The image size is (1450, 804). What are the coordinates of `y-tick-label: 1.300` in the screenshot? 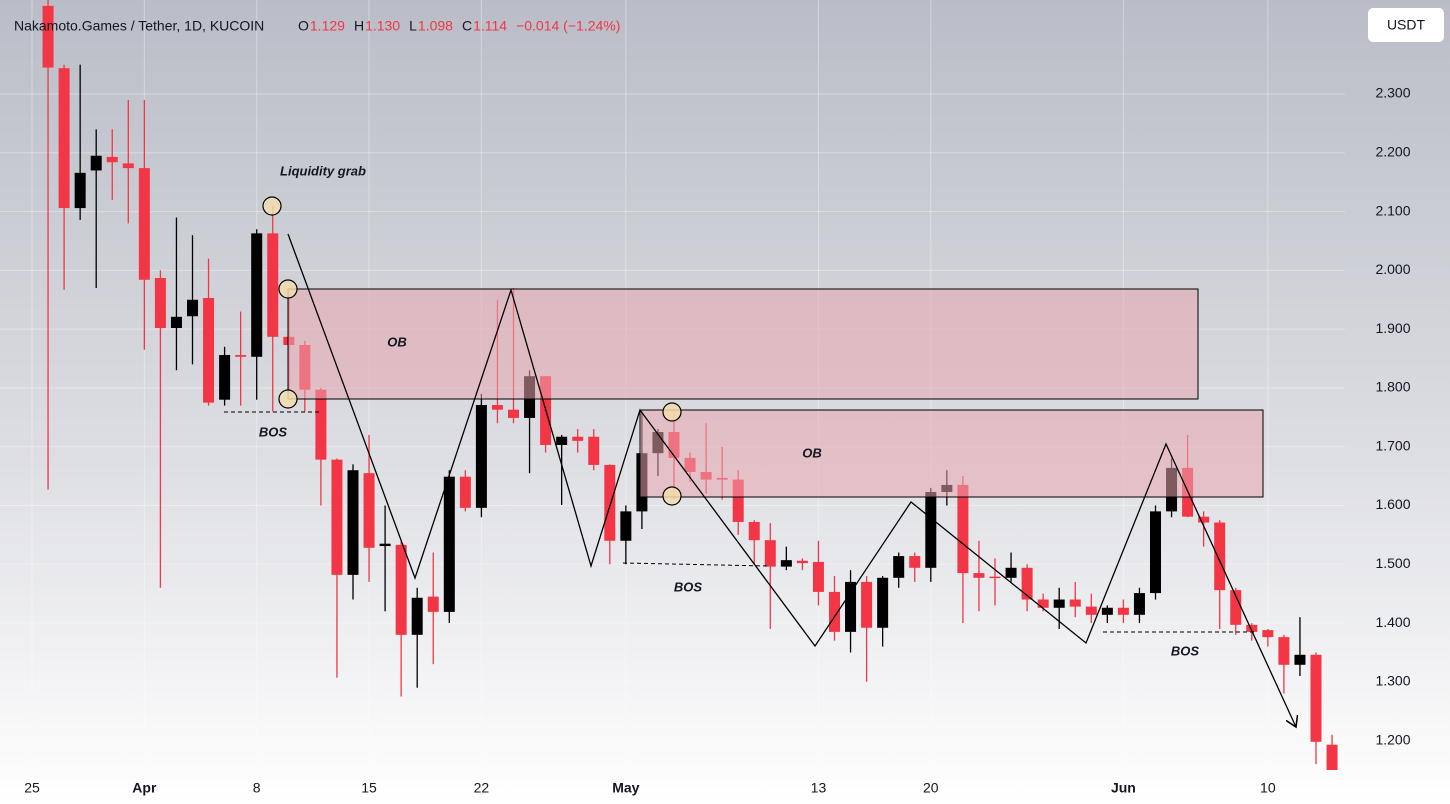 It's located at (1392, 681).